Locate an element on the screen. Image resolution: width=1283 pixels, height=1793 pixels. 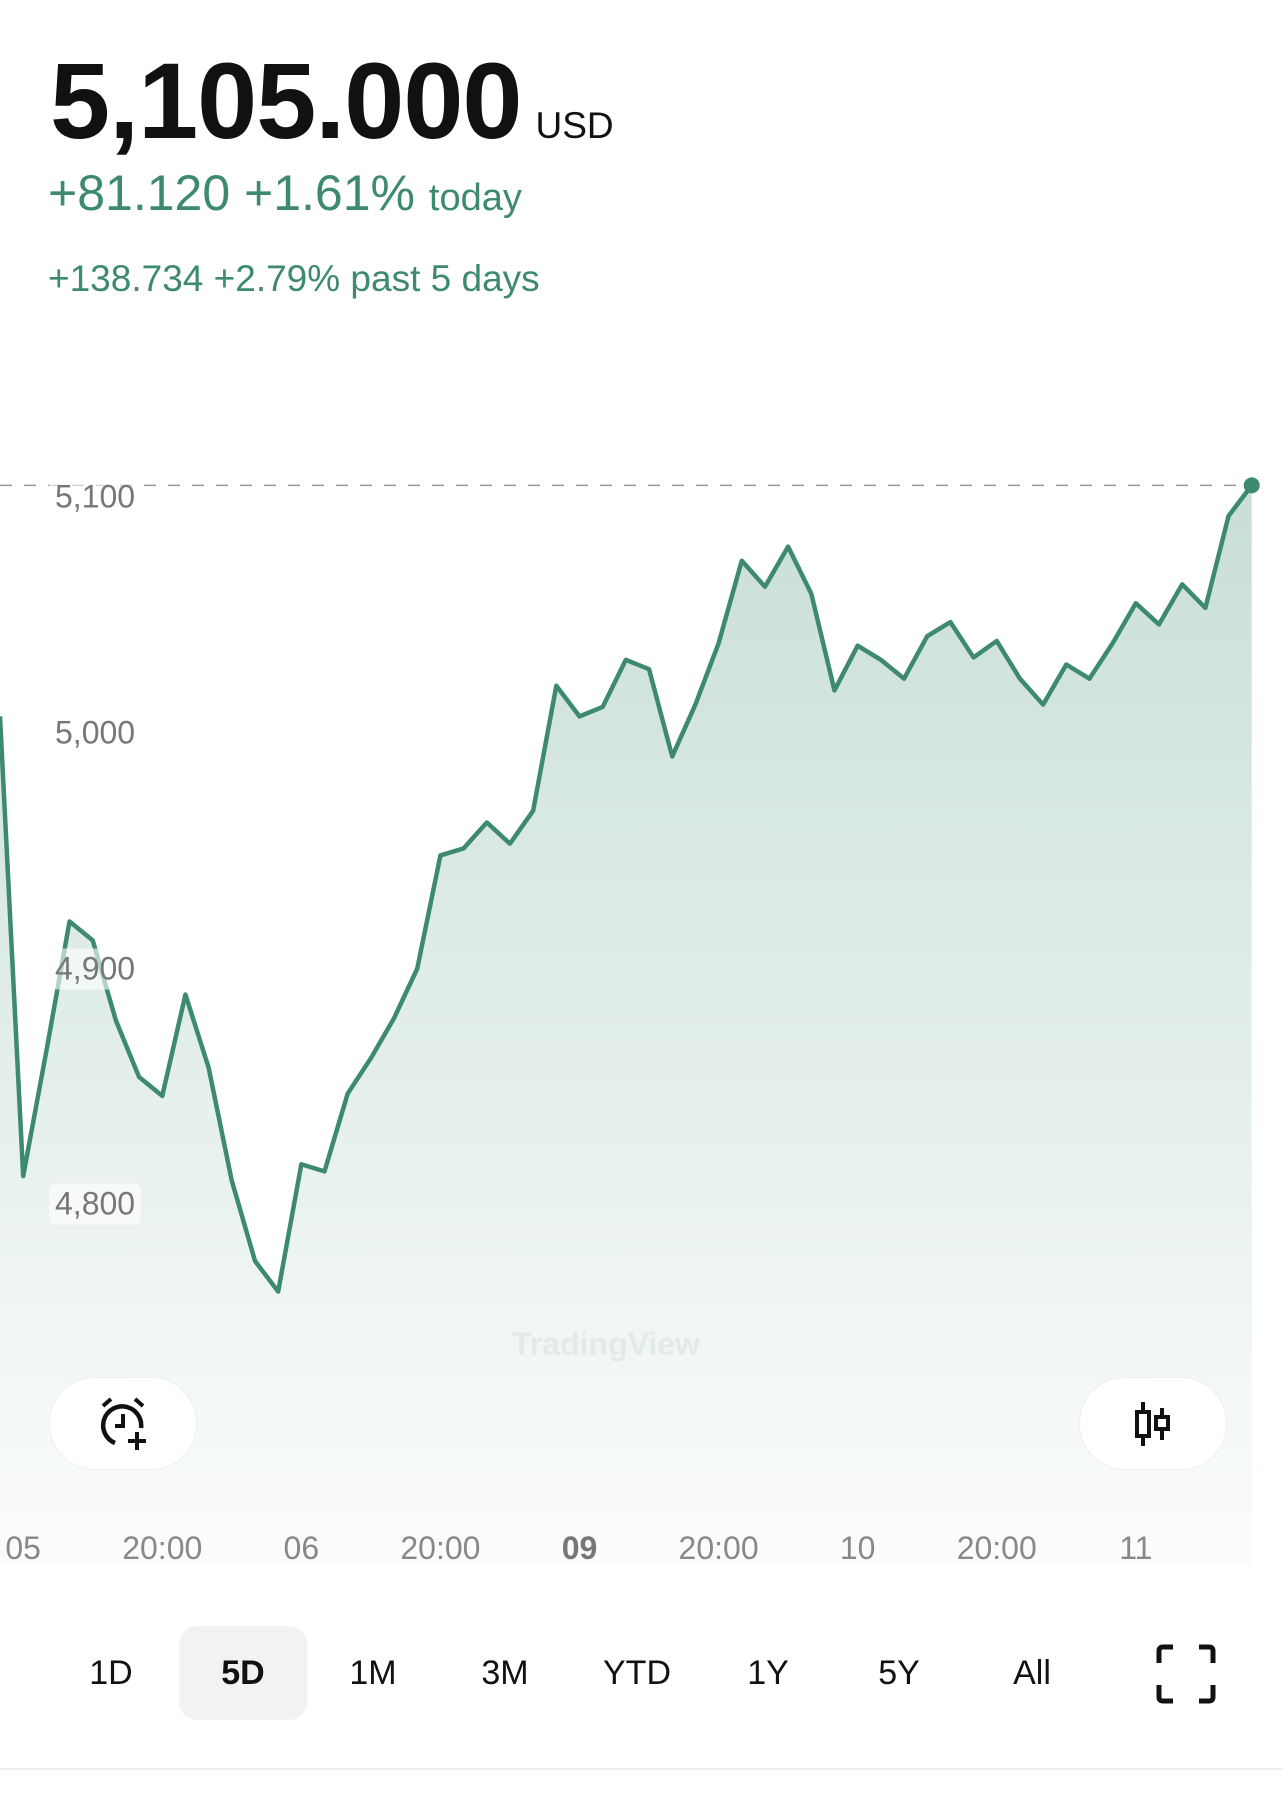
x-tick-label: 06 is located at coordinates (301, 1548).